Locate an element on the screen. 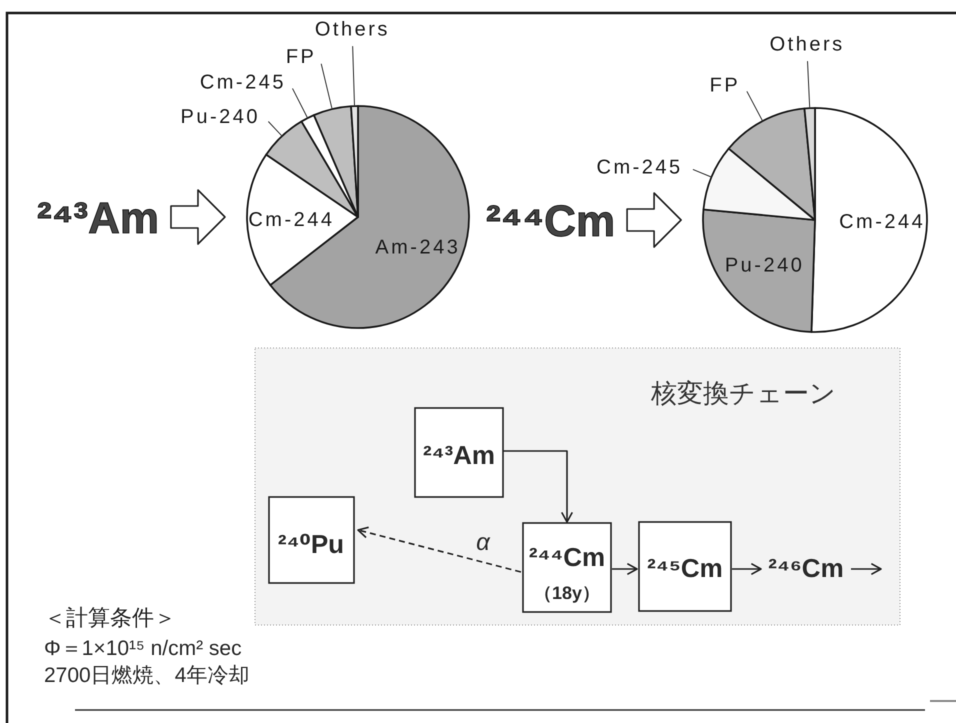 The height and width of the screenshot is (723, 956). text: Φ＝1×10¹⁵ n/cm² sec is located at coordinates (143, 648).